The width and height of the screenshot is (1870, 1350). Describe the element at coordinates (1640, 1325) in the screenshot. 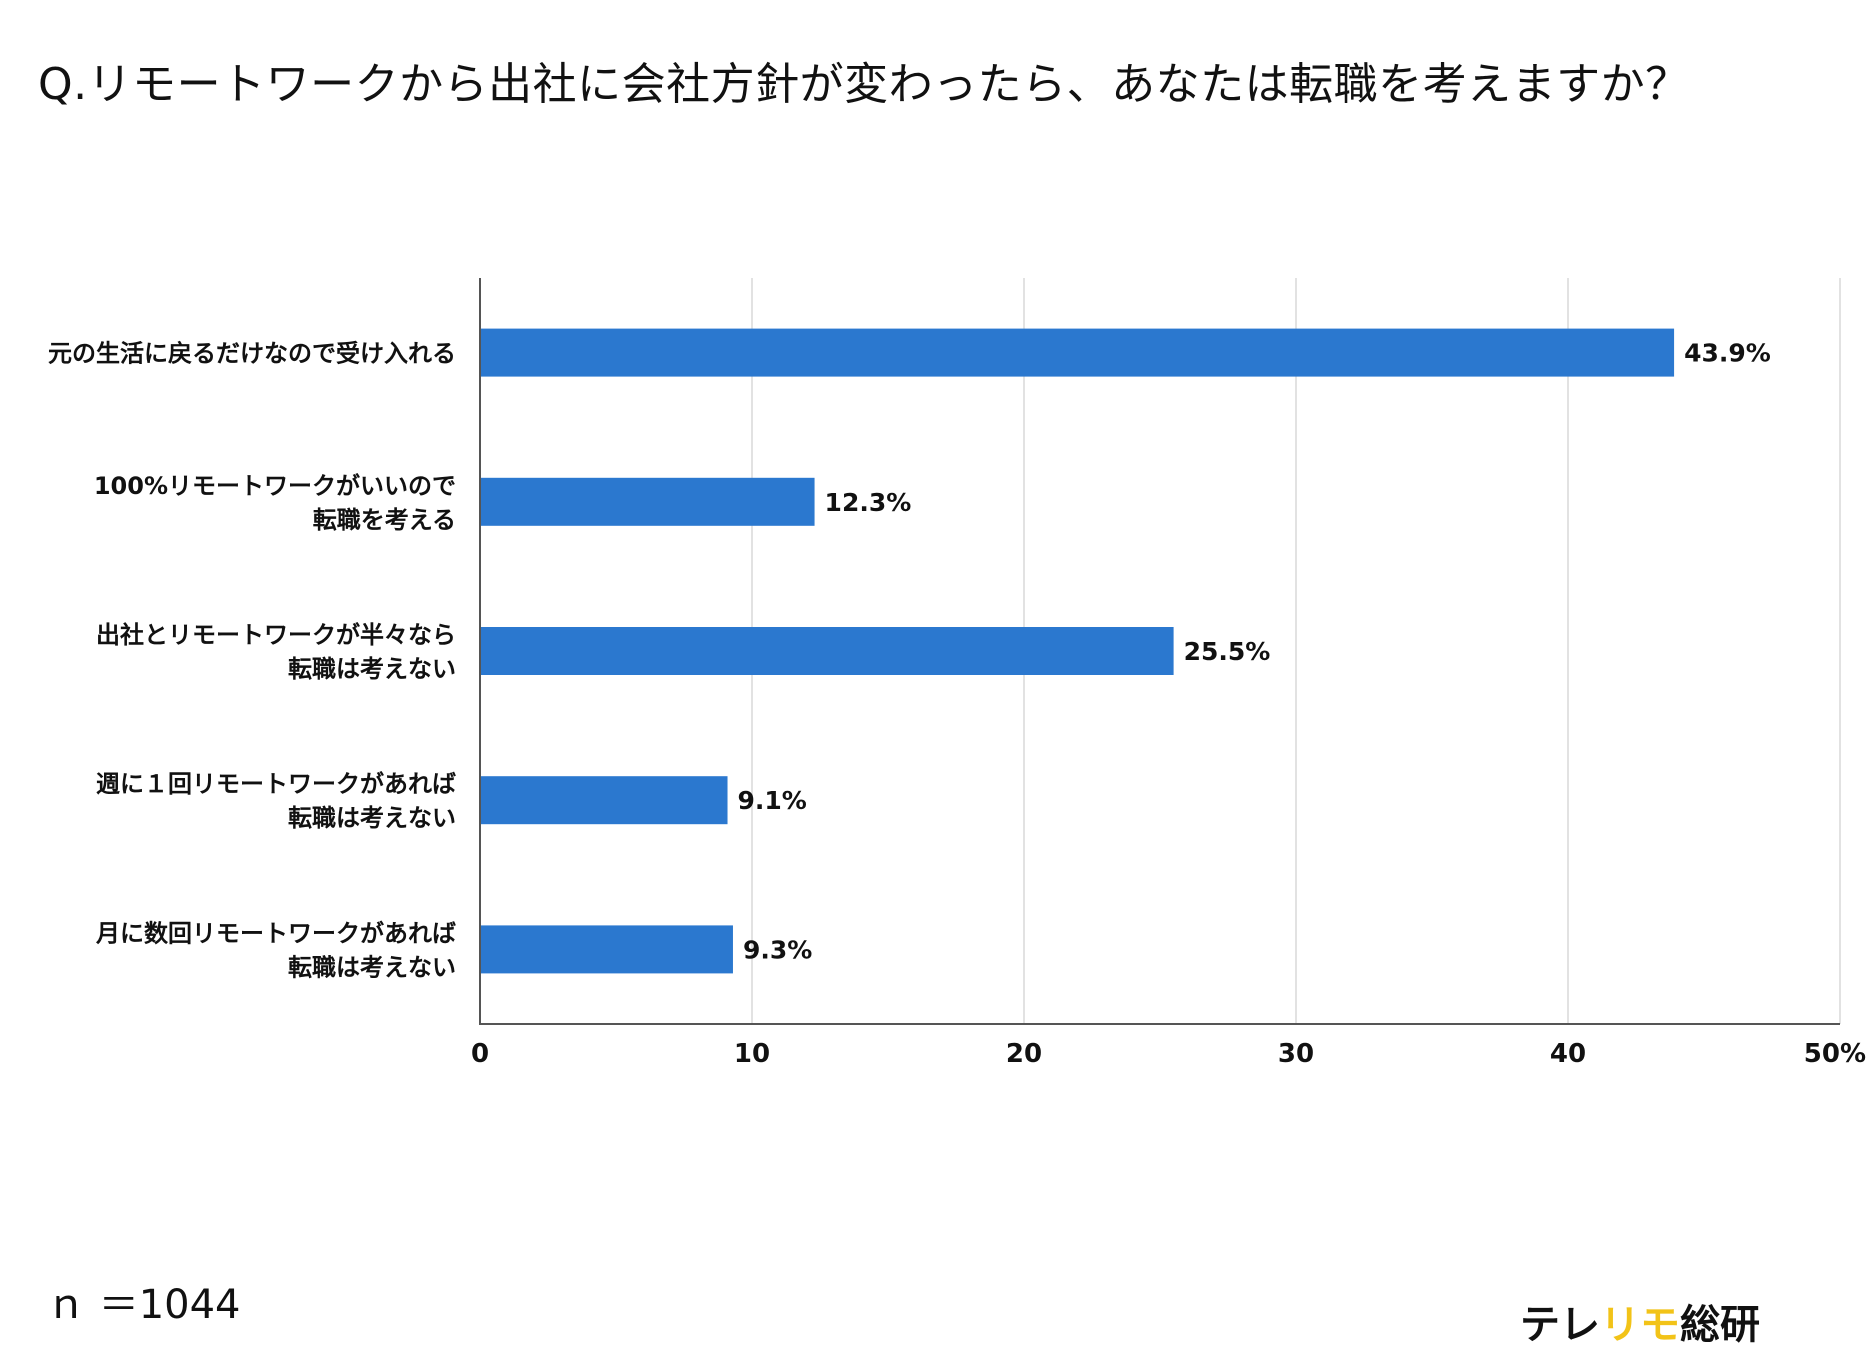

I see `logo-part-2: リモ` at that location.